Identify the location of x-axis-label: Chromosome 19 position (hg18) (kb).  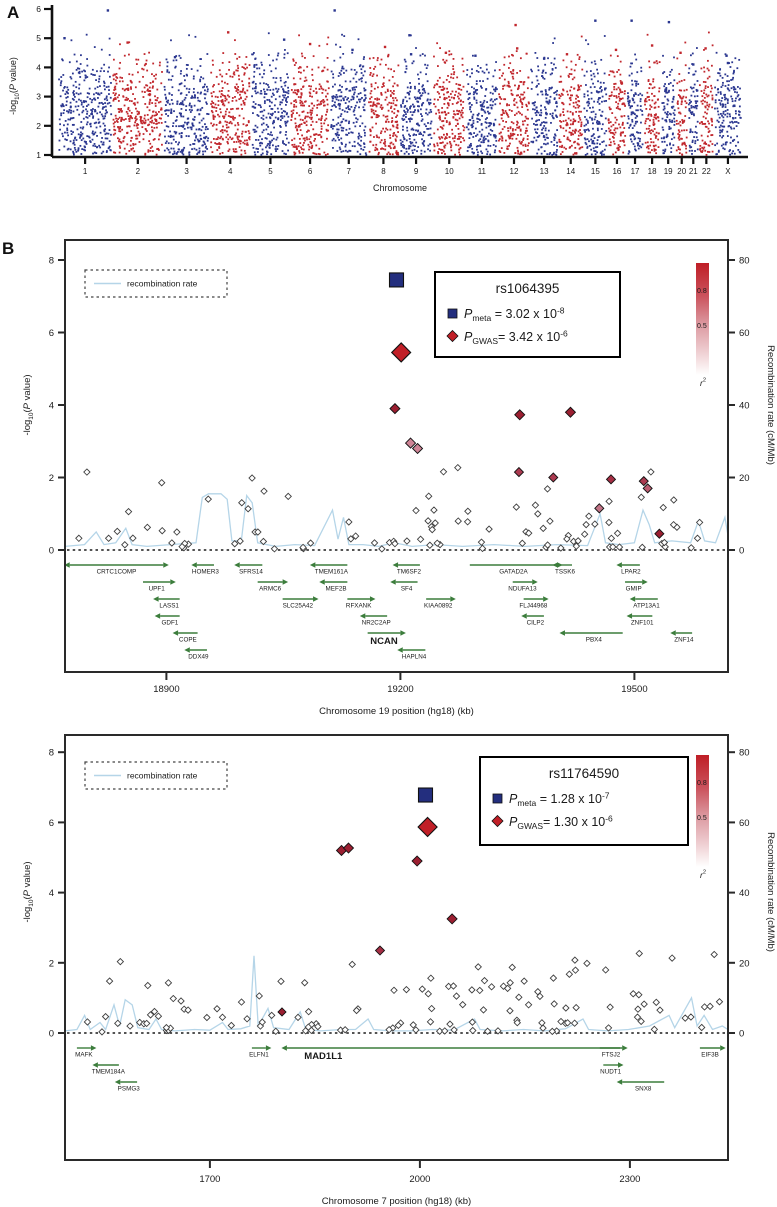
(396, 711).